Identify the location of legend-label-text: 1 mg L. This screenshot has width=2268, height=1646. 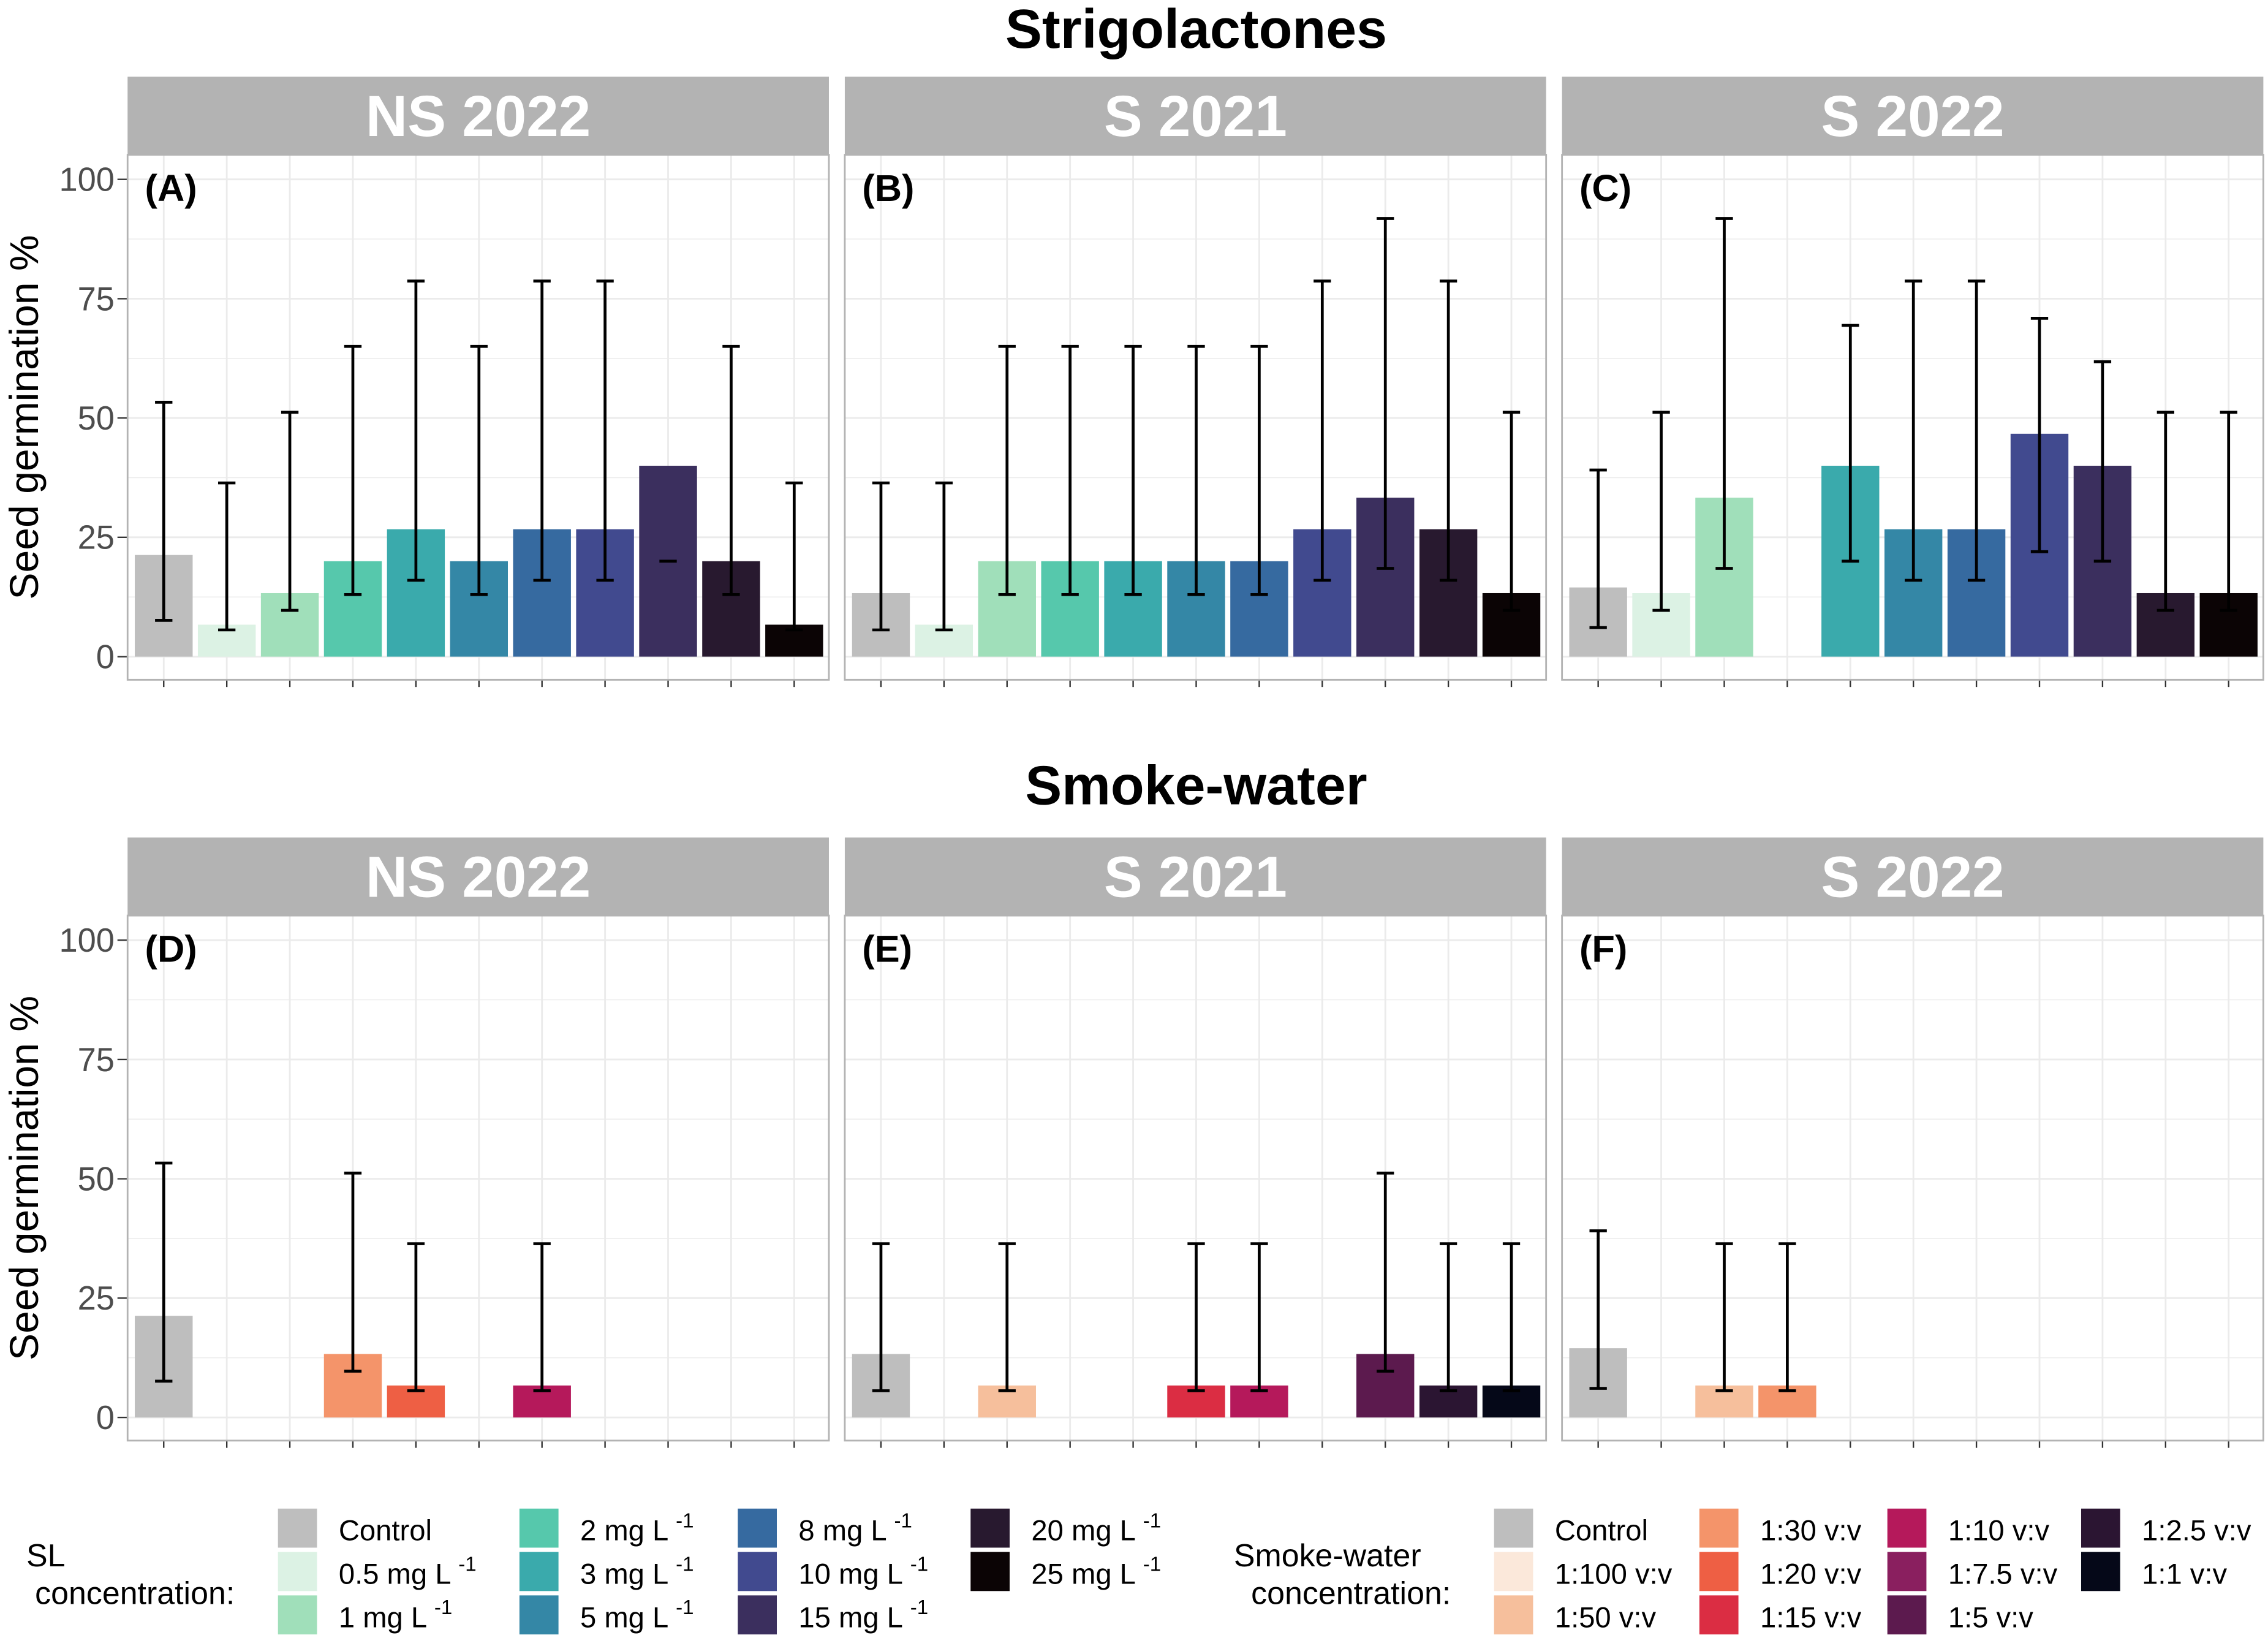
(383, 1617).